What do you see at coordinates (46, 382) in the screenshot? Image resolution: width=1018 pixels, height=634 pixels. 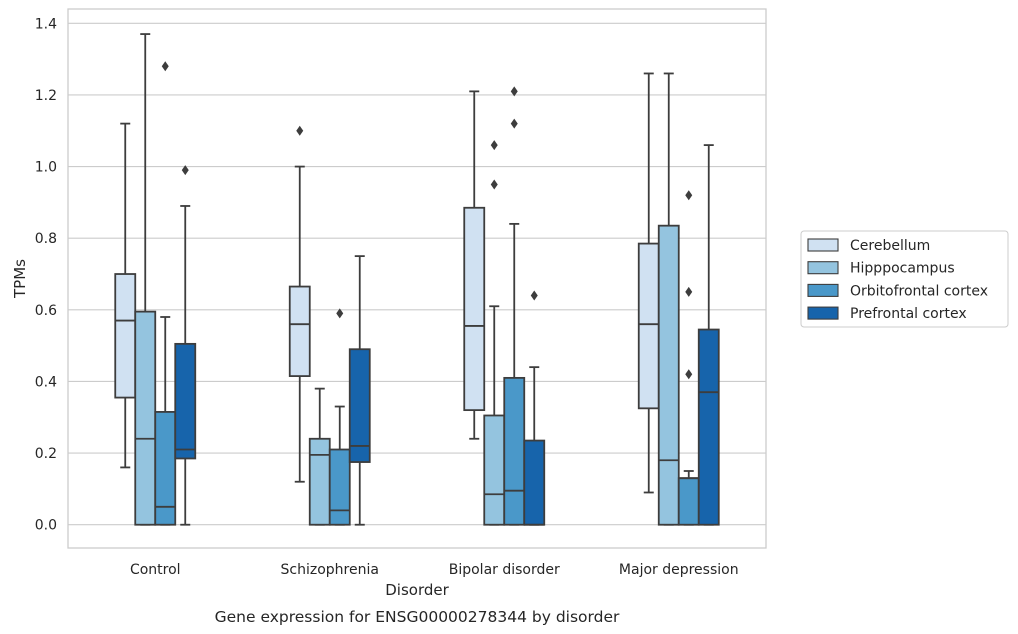 I see `y-tick-label: 0.4` at bounding box center [46, 382].